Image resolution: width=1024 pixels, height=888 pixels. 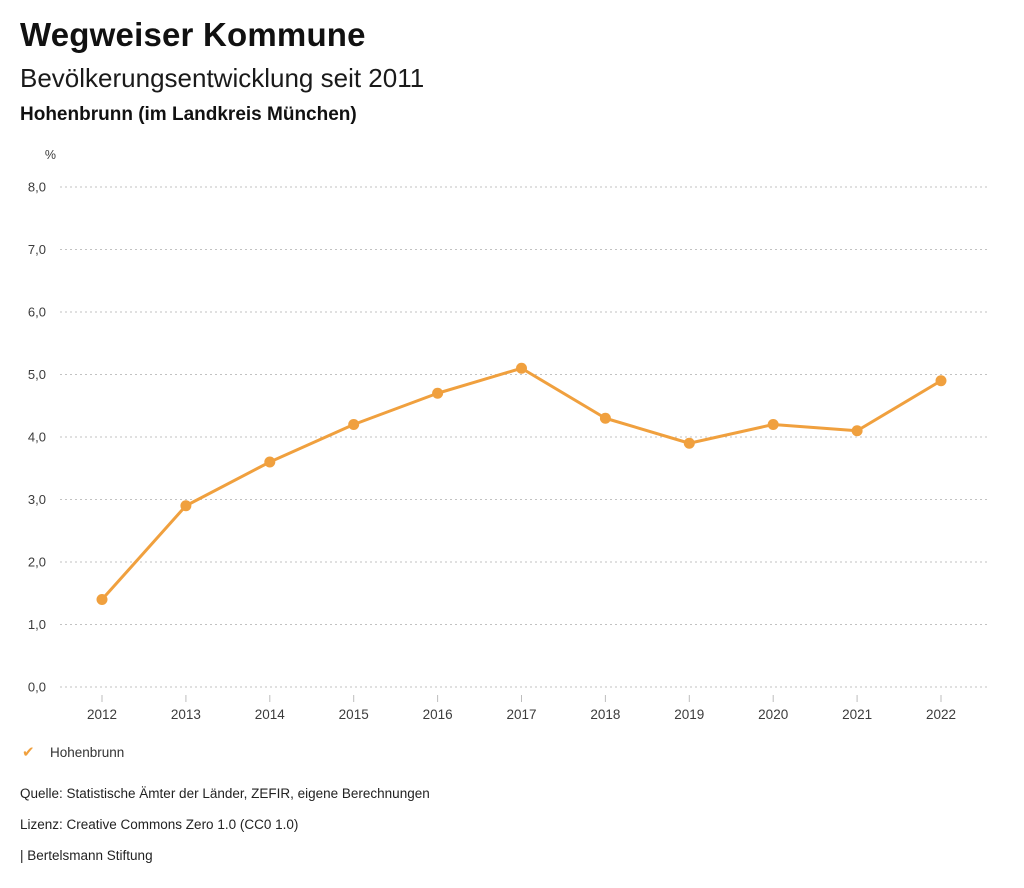 I want to click on y-tick-label: 5,0, so click(x=37, y=374).